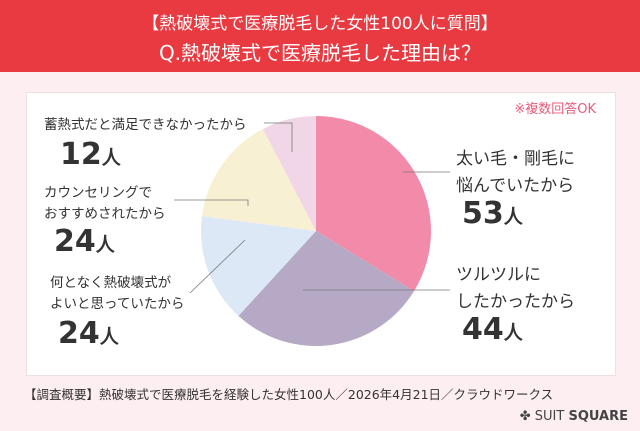 This screenshot has width=640, height=431. Describe the element at coordinates (145, 125) in the screenshot. I see `label-slice-4: 蓄熱式だと満足できなかったから` at that location.